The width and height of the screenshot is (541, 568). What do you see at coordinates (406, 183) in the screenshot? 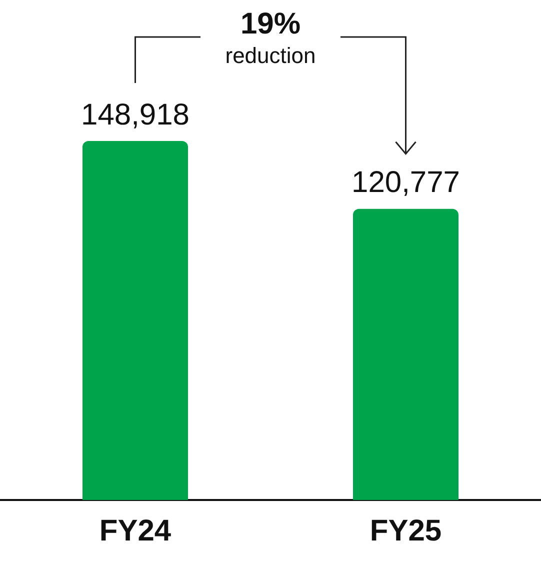
I see `data-label: 120,777` at bounding box center [406, 183].